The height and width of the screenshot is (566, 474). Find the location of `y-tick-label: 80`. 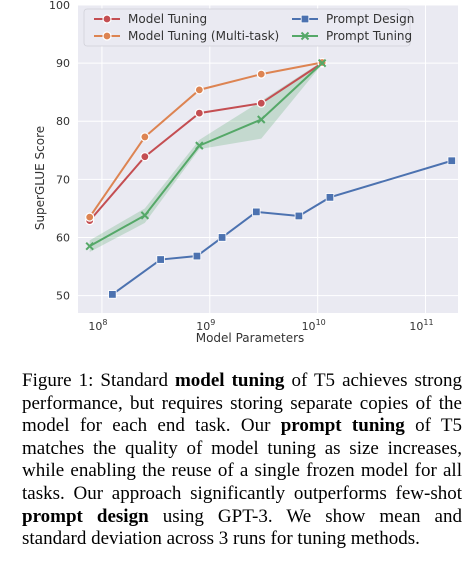

y-tick-label: 80 is located at coordinates (63, 121).